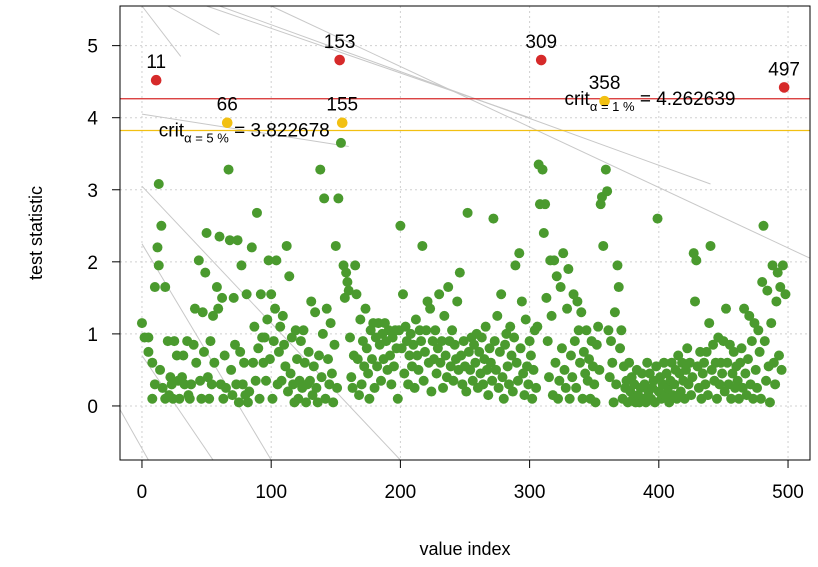 The image size is (818, 567). I want to click on threshold-label-crit_alpha_1: critα = 1 % = 4.262639, so click(649, 101).